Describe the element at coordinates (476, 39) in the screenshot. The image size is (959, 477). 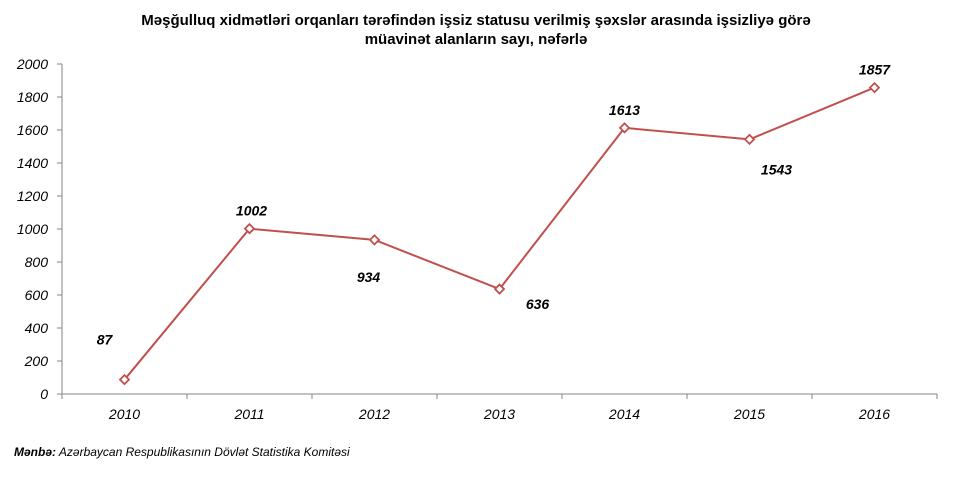
I see `chart-title-line-2: müavinət alanların sayı, nəfərlə` at that location.